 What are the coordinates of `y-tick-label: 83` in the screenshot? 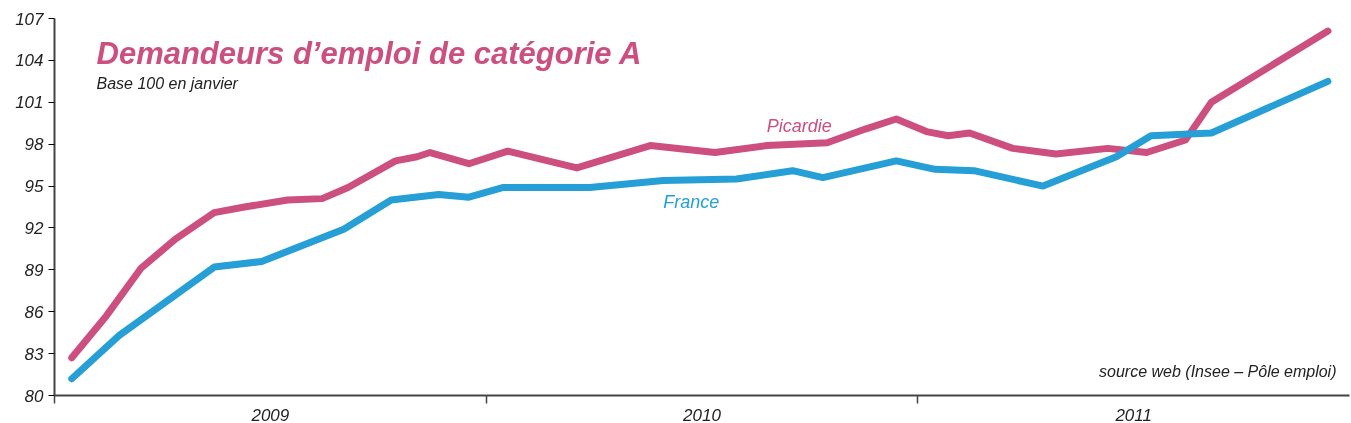 It's located at (34, 354).